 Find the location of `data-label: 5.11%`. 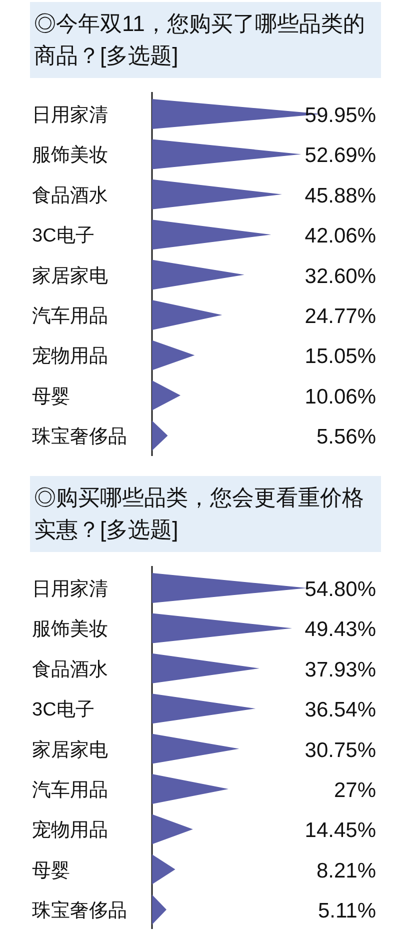

data-label: 5.11% is located at coordinates (347, 910).